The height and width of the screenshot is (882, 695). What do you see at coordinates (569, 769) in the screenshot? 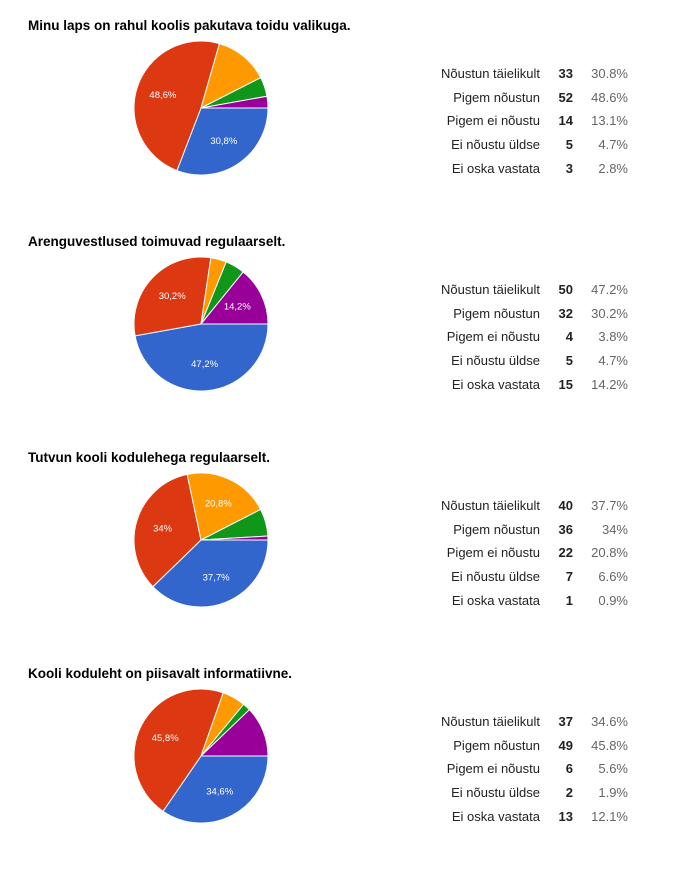
I see `response-count: 6` at bounding box center [569, 769].